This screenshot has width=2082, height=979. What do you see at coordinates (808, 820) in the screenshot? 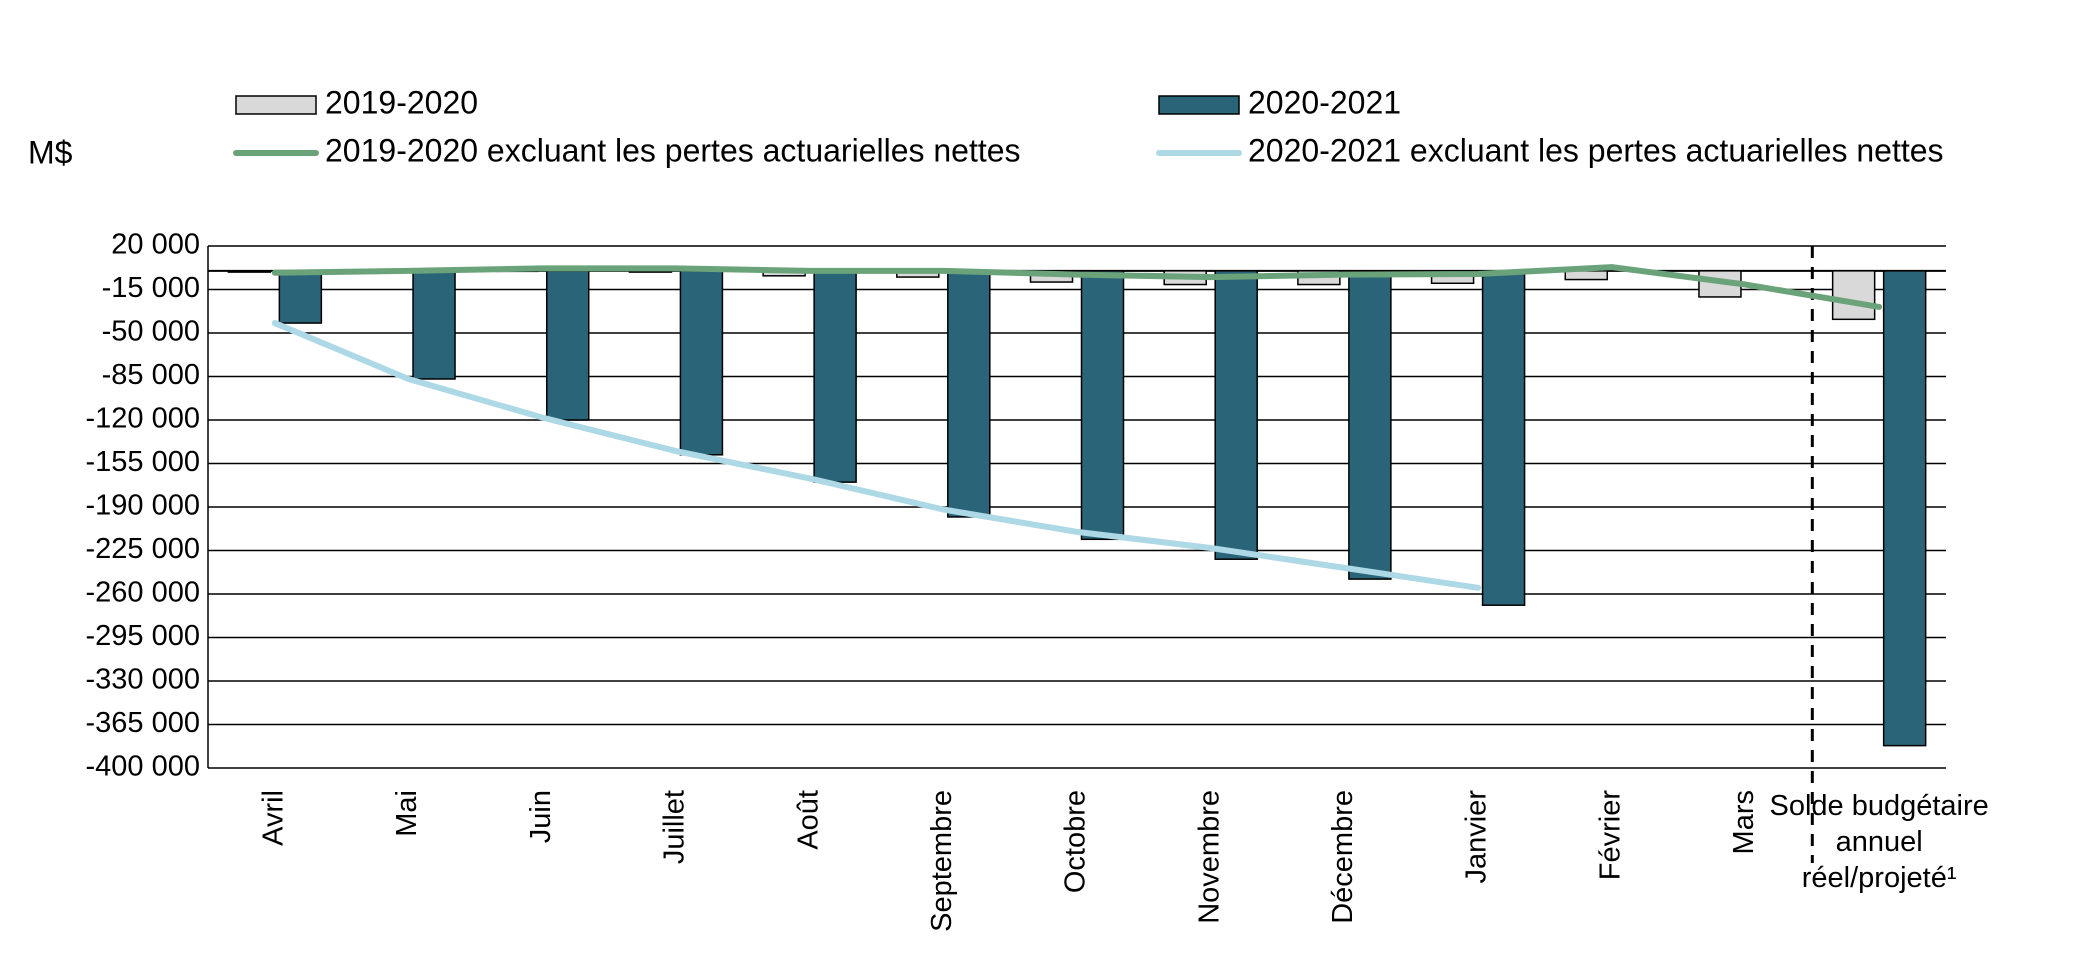
I see `x-tick-label: Août` at bounding box center [808, 820].